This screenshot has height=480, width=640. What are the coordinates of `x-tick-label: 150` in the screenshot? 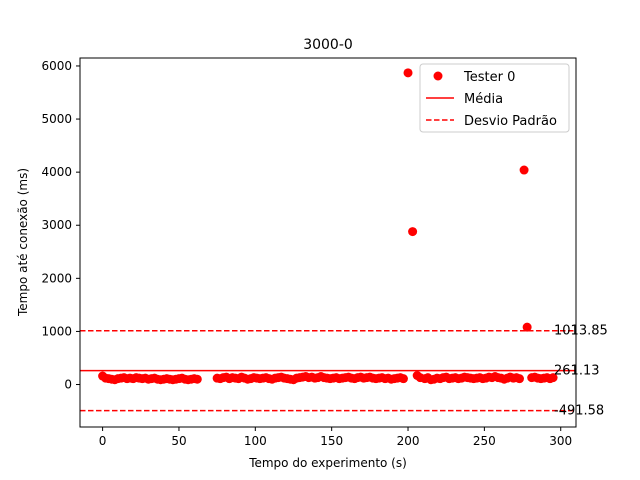 It's located at (331, 441).